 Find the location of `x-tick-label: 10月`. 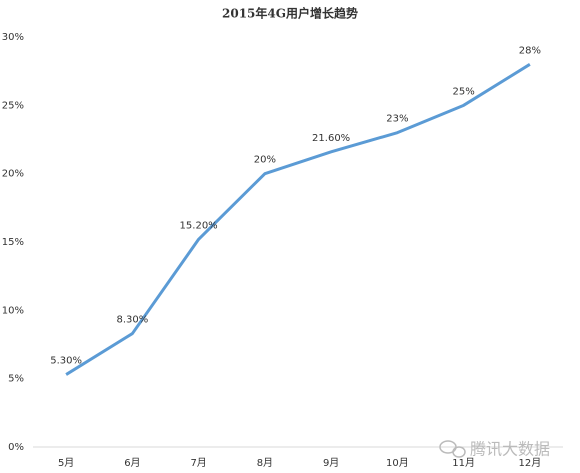

x-tick-label: 10月 is located at coordinates (397, 463).